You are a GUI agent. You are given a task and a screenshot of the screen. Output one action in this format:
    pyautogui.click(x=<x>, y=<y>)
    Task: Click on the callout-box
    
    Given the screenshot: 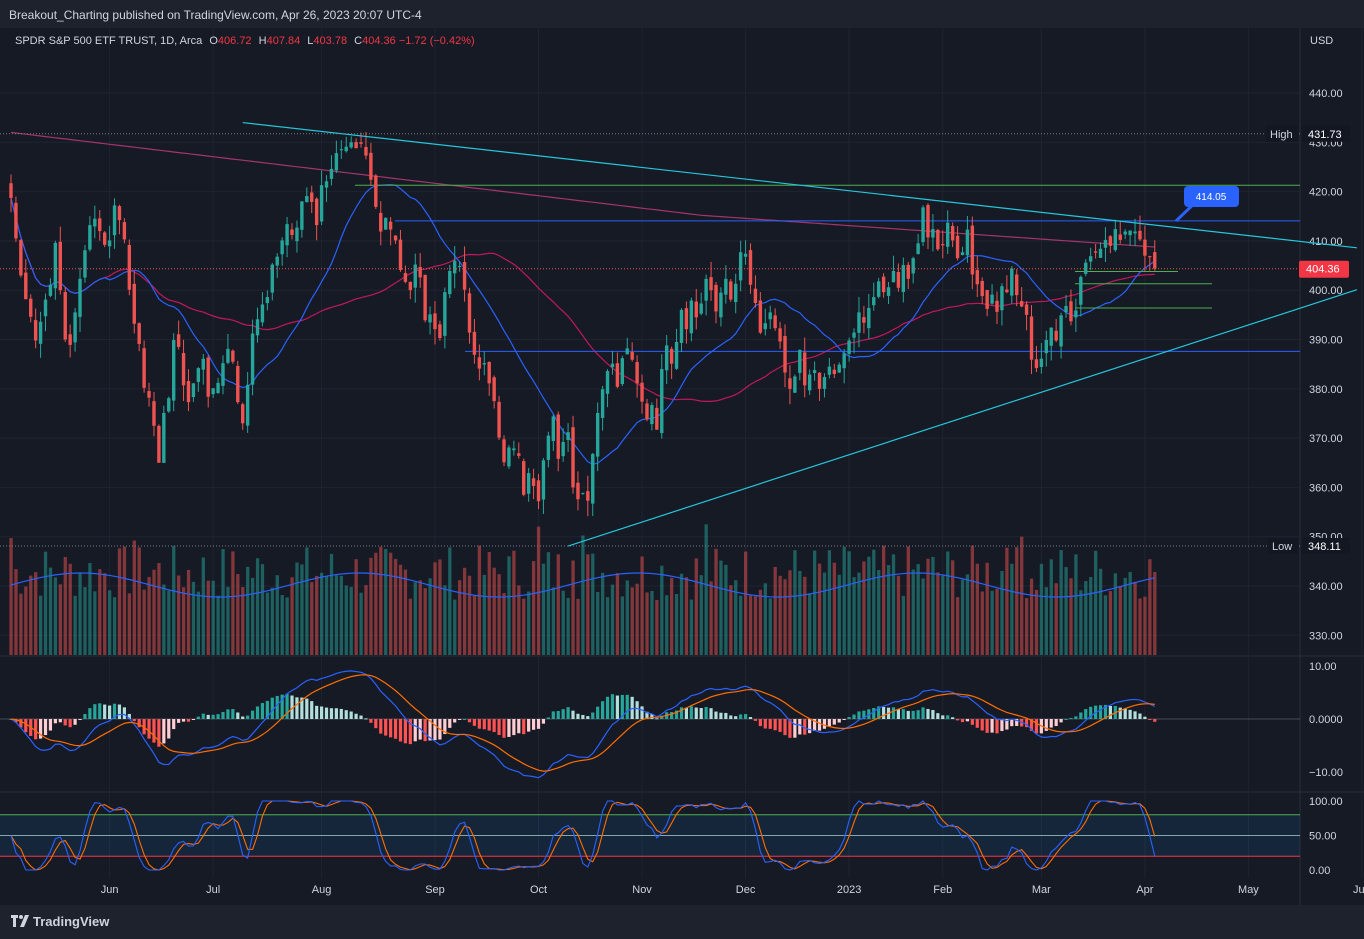 What is the action you would take?
    pyautogui.click(x=1211, y=196)
    